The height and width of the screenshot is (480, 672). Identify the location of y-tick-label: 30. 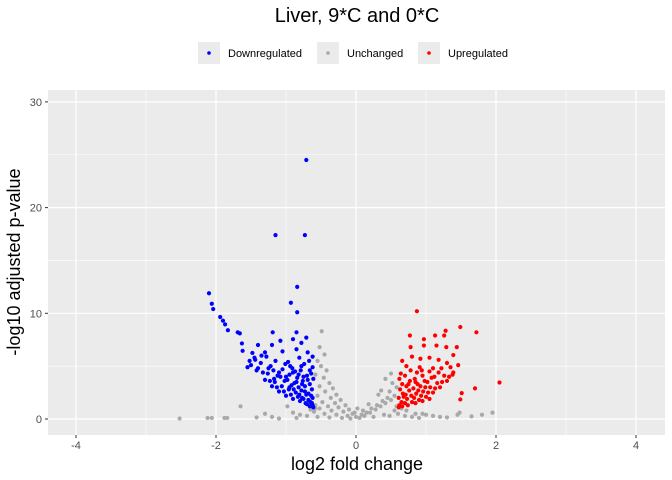
(36, 103).